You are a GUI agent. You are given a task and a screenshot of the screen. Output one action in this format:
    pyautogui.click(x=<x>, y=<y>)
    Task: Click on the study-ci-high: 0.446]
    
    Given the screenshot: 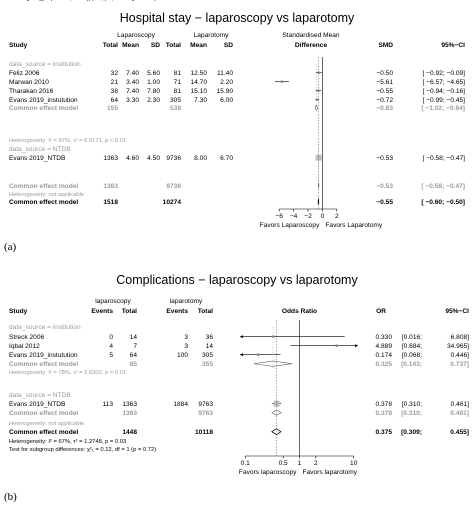 What is the action you would take?
    pyautogui.click(x=460, y=355)
    